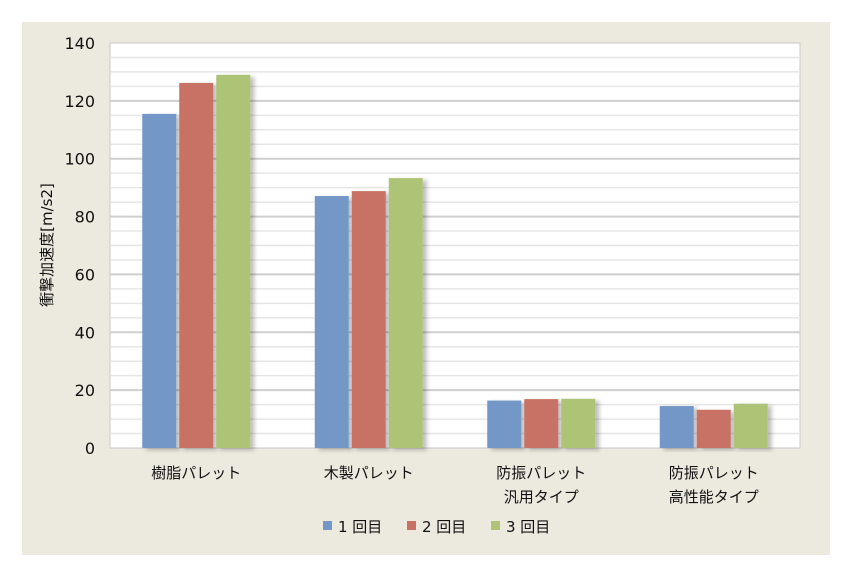  Describe the element at coordinates (196, 473) in the screenshot. I see `x-tick-label: 樹脂パレット` at that location.